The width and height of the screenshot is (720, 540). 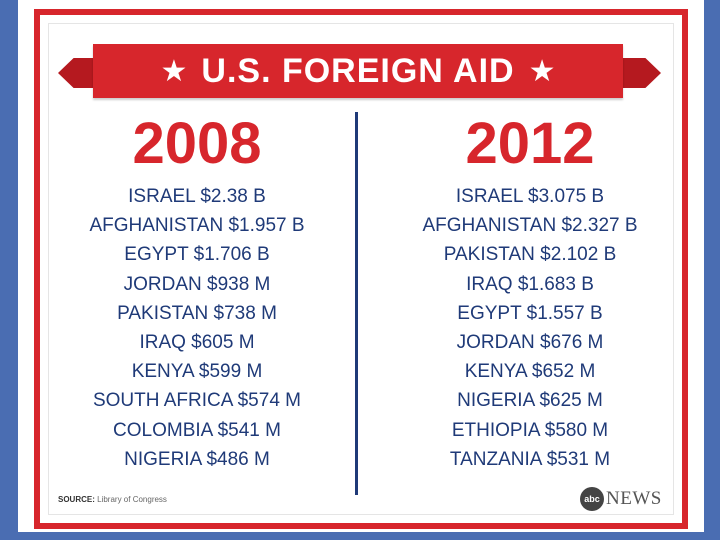 I want to click on page-title: U.S. FOREIGN AID, so click(x=358, y=70).